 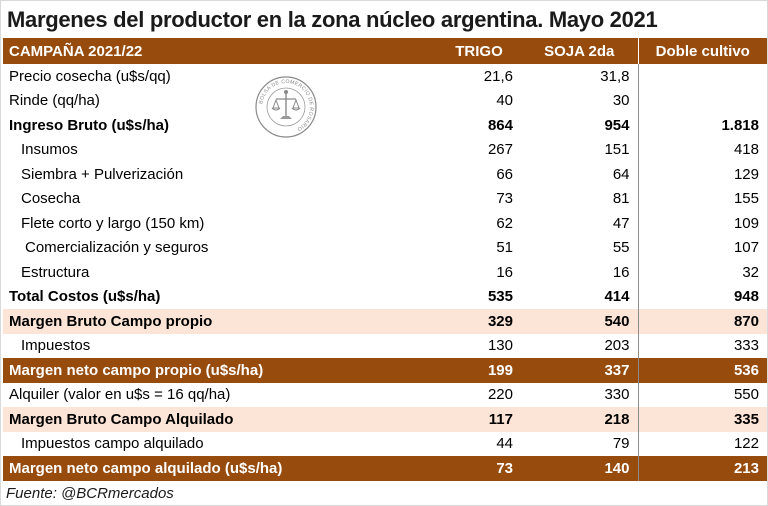 I want to click on cell-trigo: 535, so click(x=500, y=297).